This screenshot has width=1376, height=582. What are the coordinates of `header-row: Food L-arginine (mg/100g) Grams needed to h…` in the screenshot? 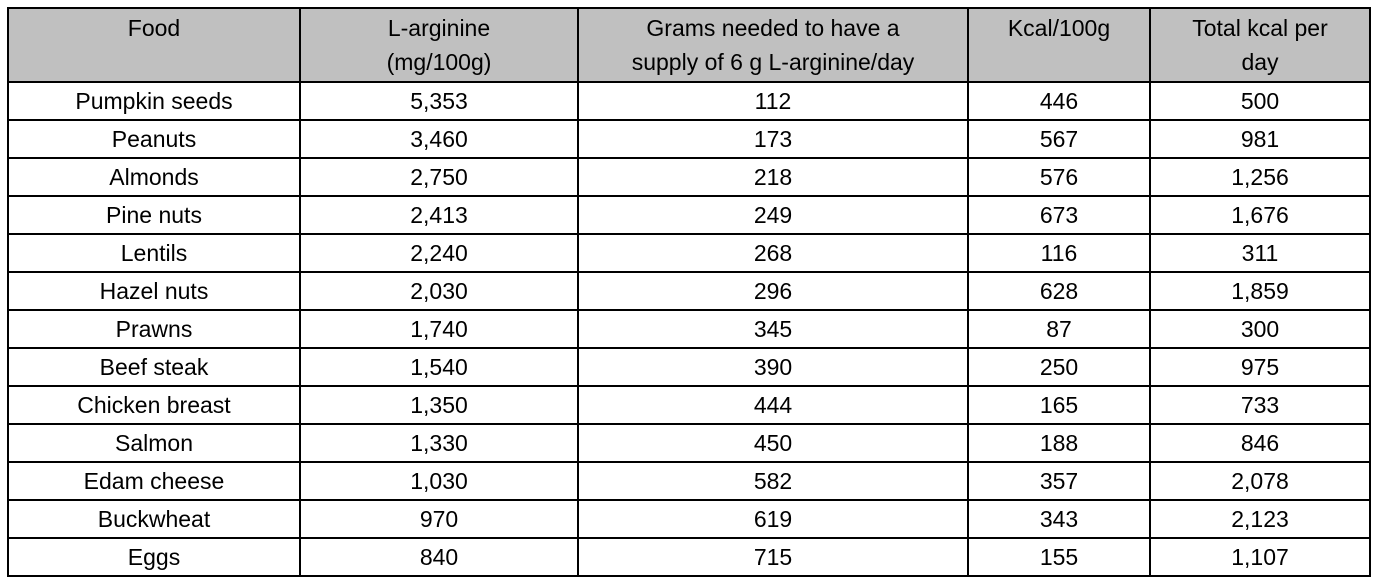 It's located at (689, 45).